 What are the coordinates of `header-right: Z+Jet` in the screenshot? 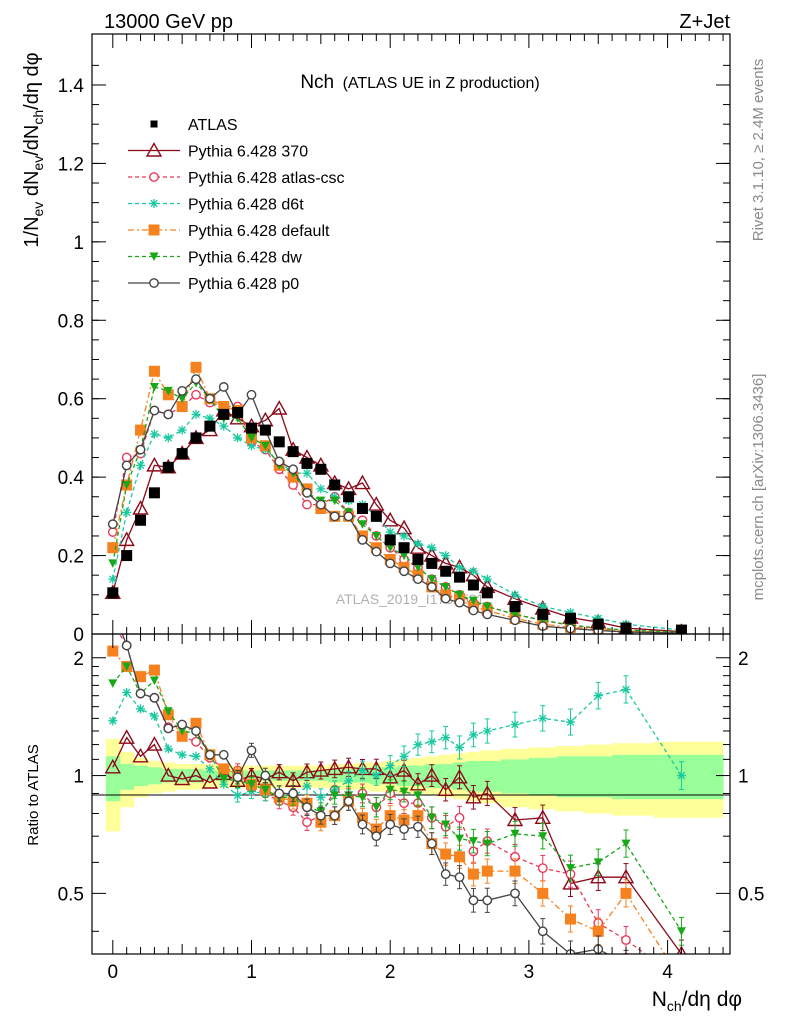 It's located at (704, 22).